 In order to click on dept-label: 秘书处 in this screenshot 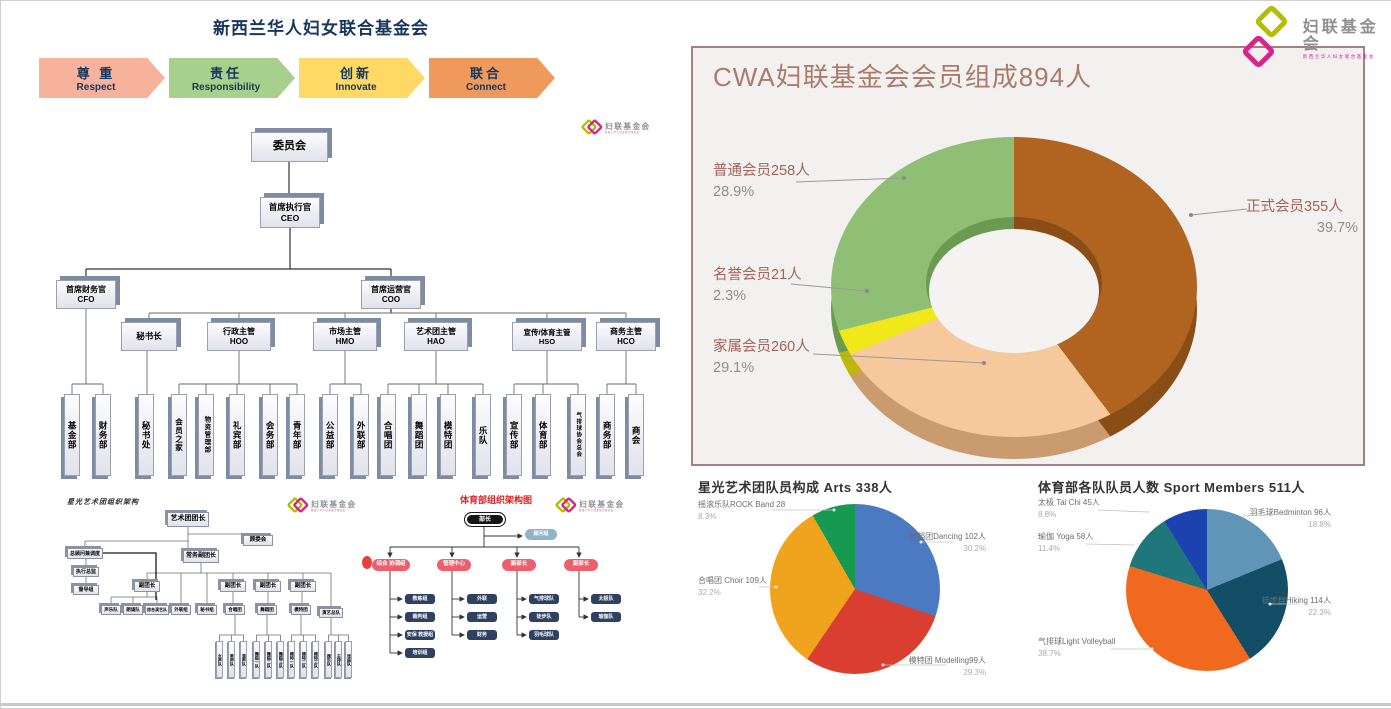, I will do `click(146, 435)`.